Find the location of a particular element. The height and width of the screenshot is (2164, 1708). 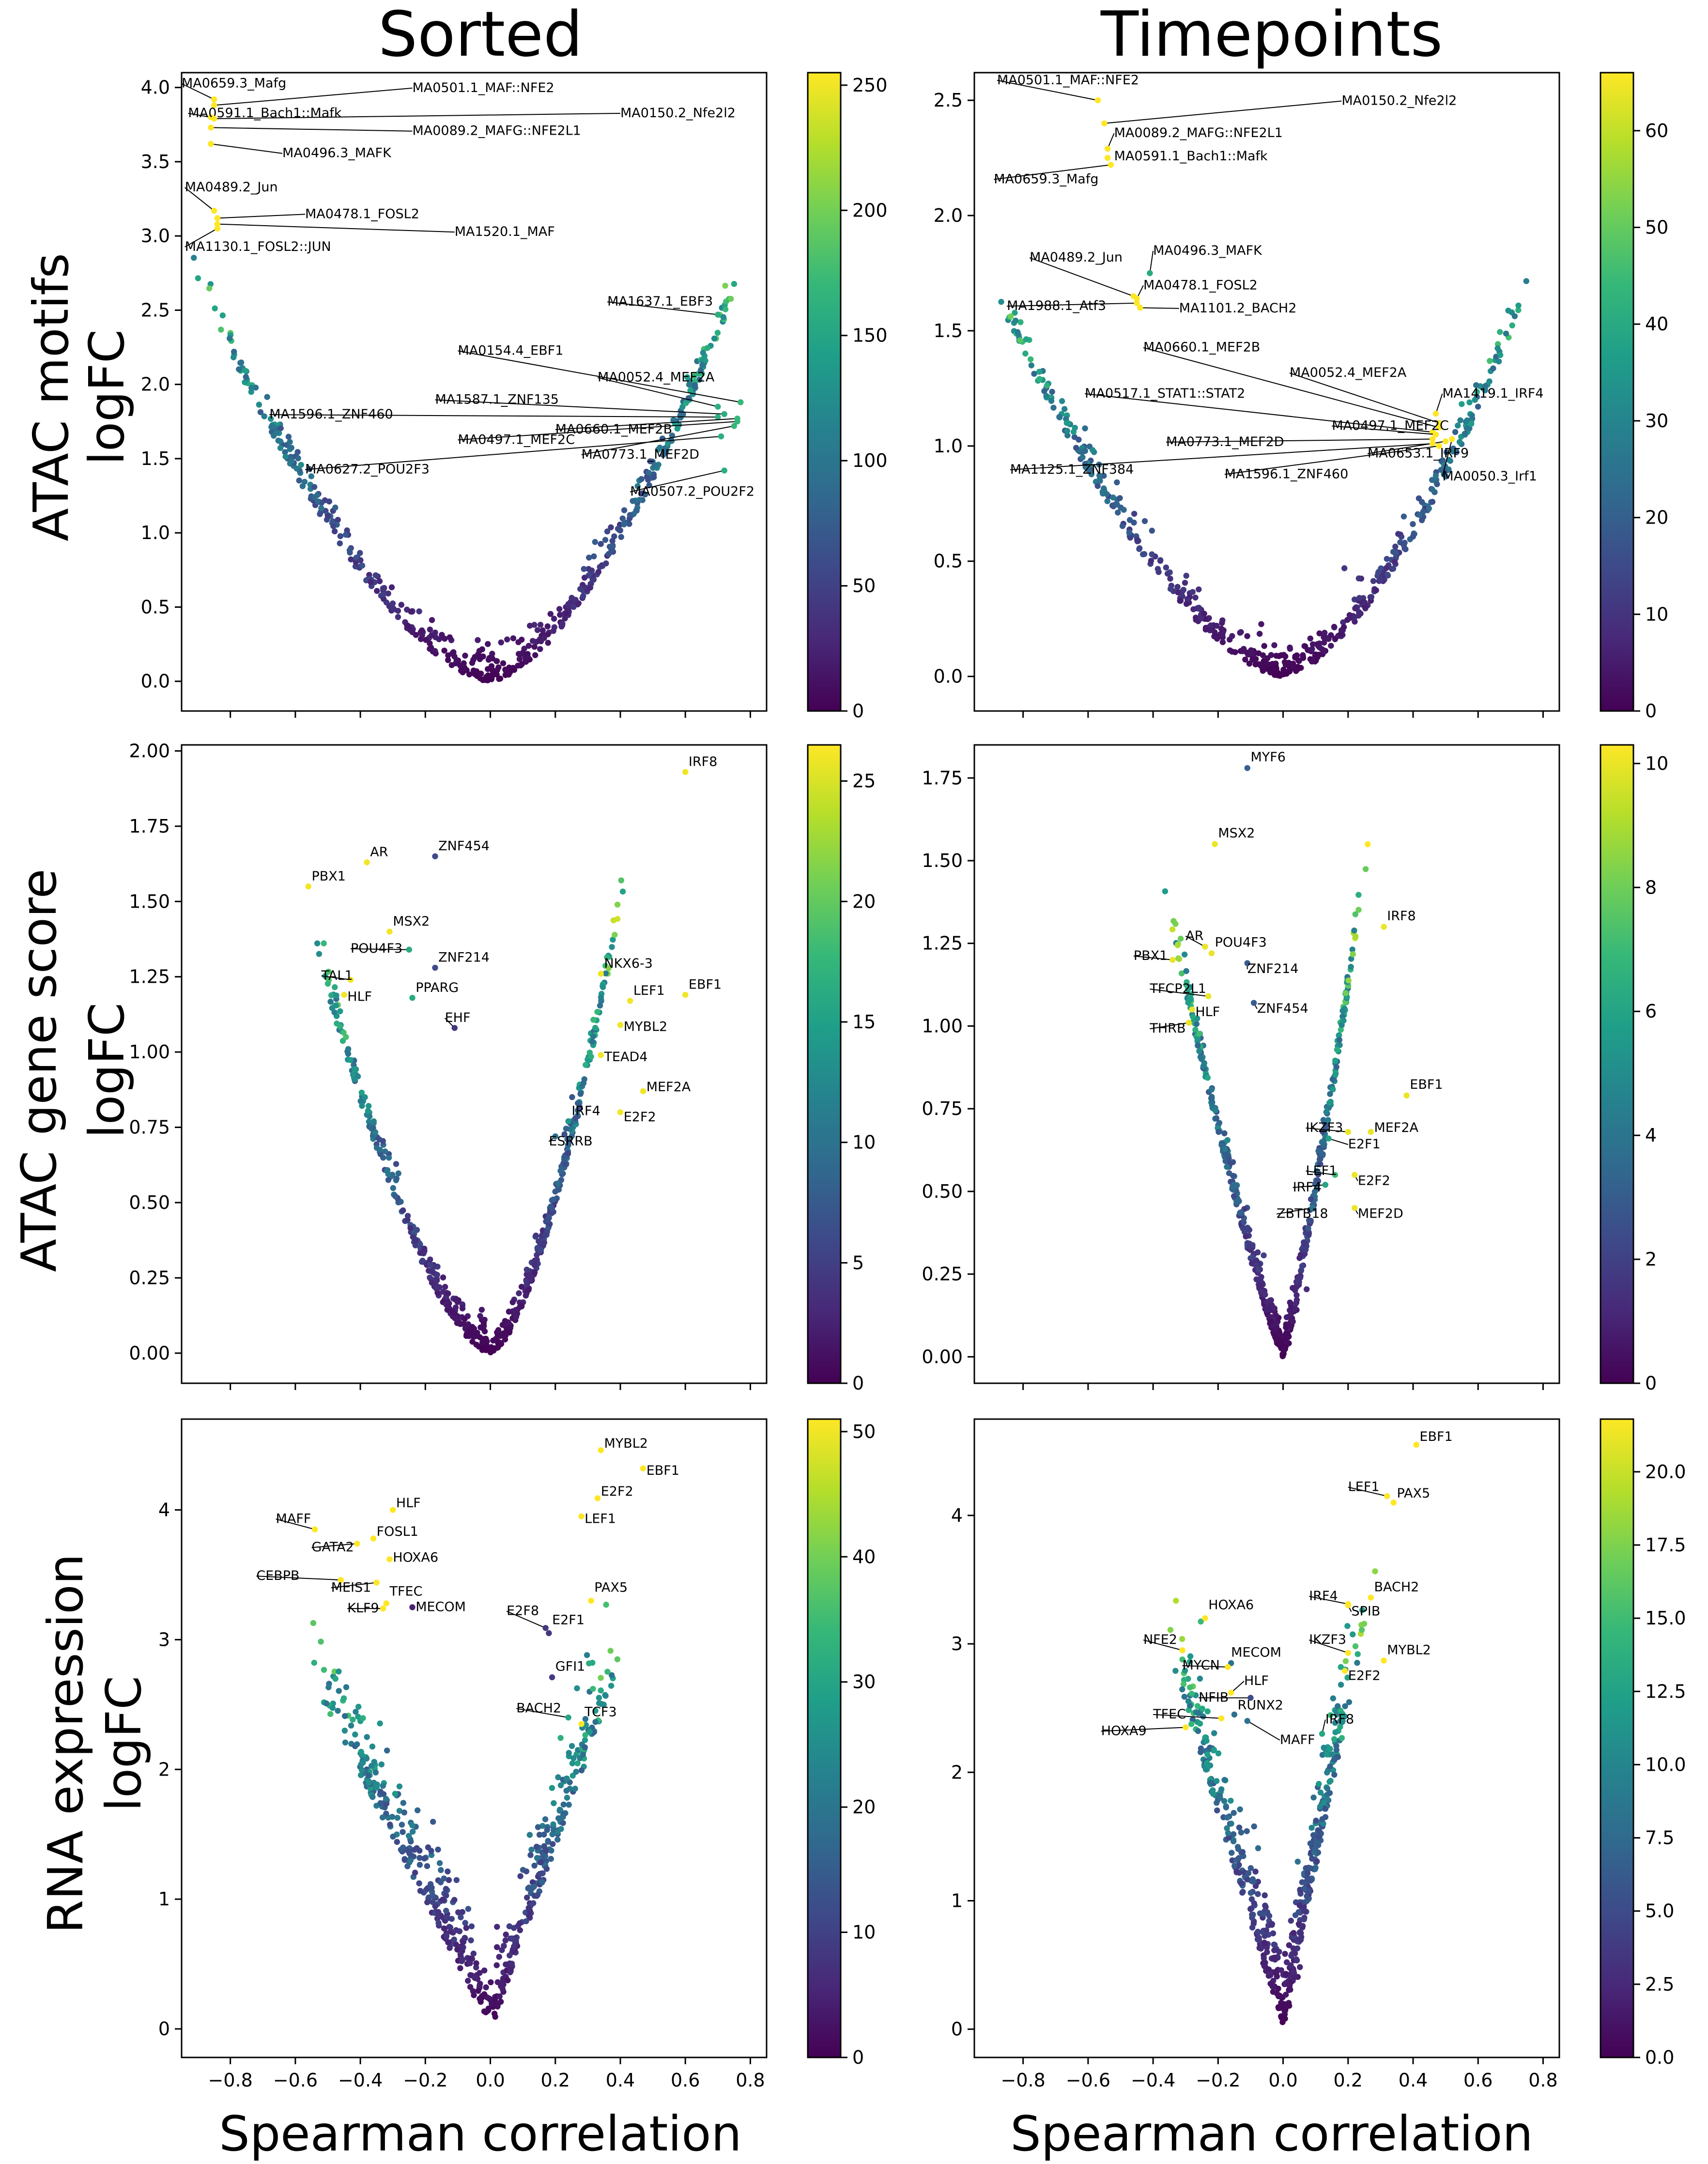

point-label: LEF1 is located at coordinates (649, 991).